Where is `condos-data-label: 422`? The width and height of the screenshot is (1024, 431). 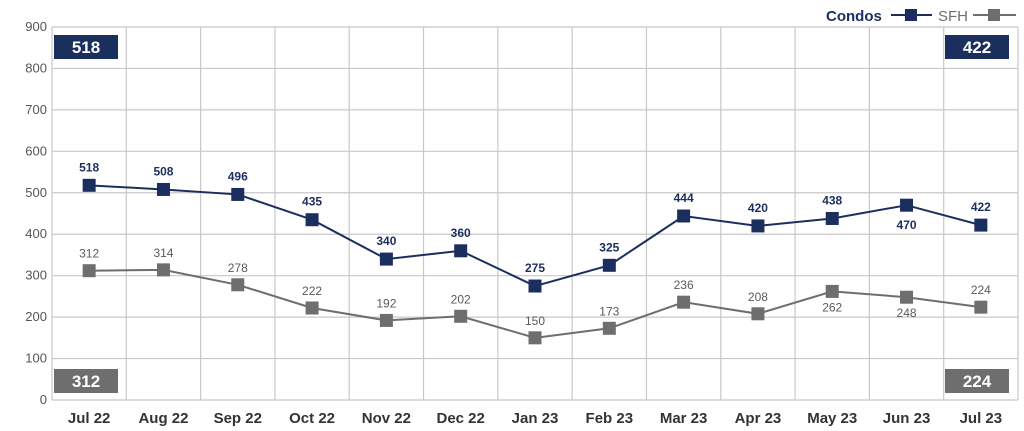
condos-data-label: 422 is located at coordinates (981, 207).